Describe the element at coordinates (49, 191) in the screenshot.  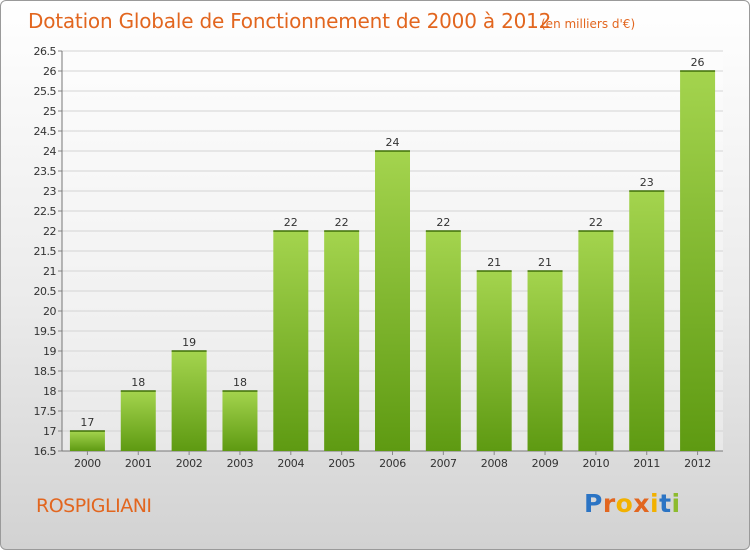
I see `y-tick-label: 23` at that location.